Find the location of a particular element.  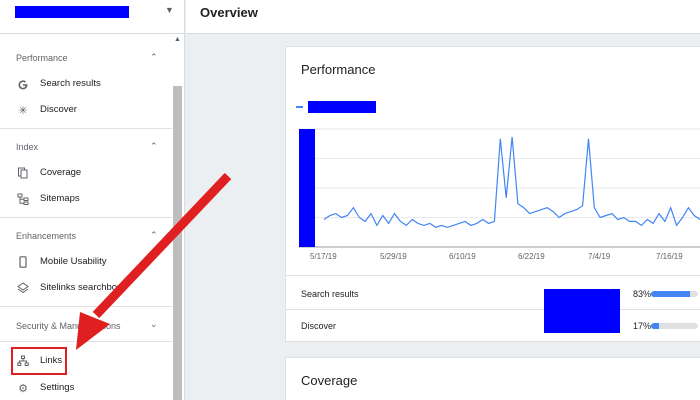

x-tick-label: 6/10/19 is located at coordinates (462, 256).